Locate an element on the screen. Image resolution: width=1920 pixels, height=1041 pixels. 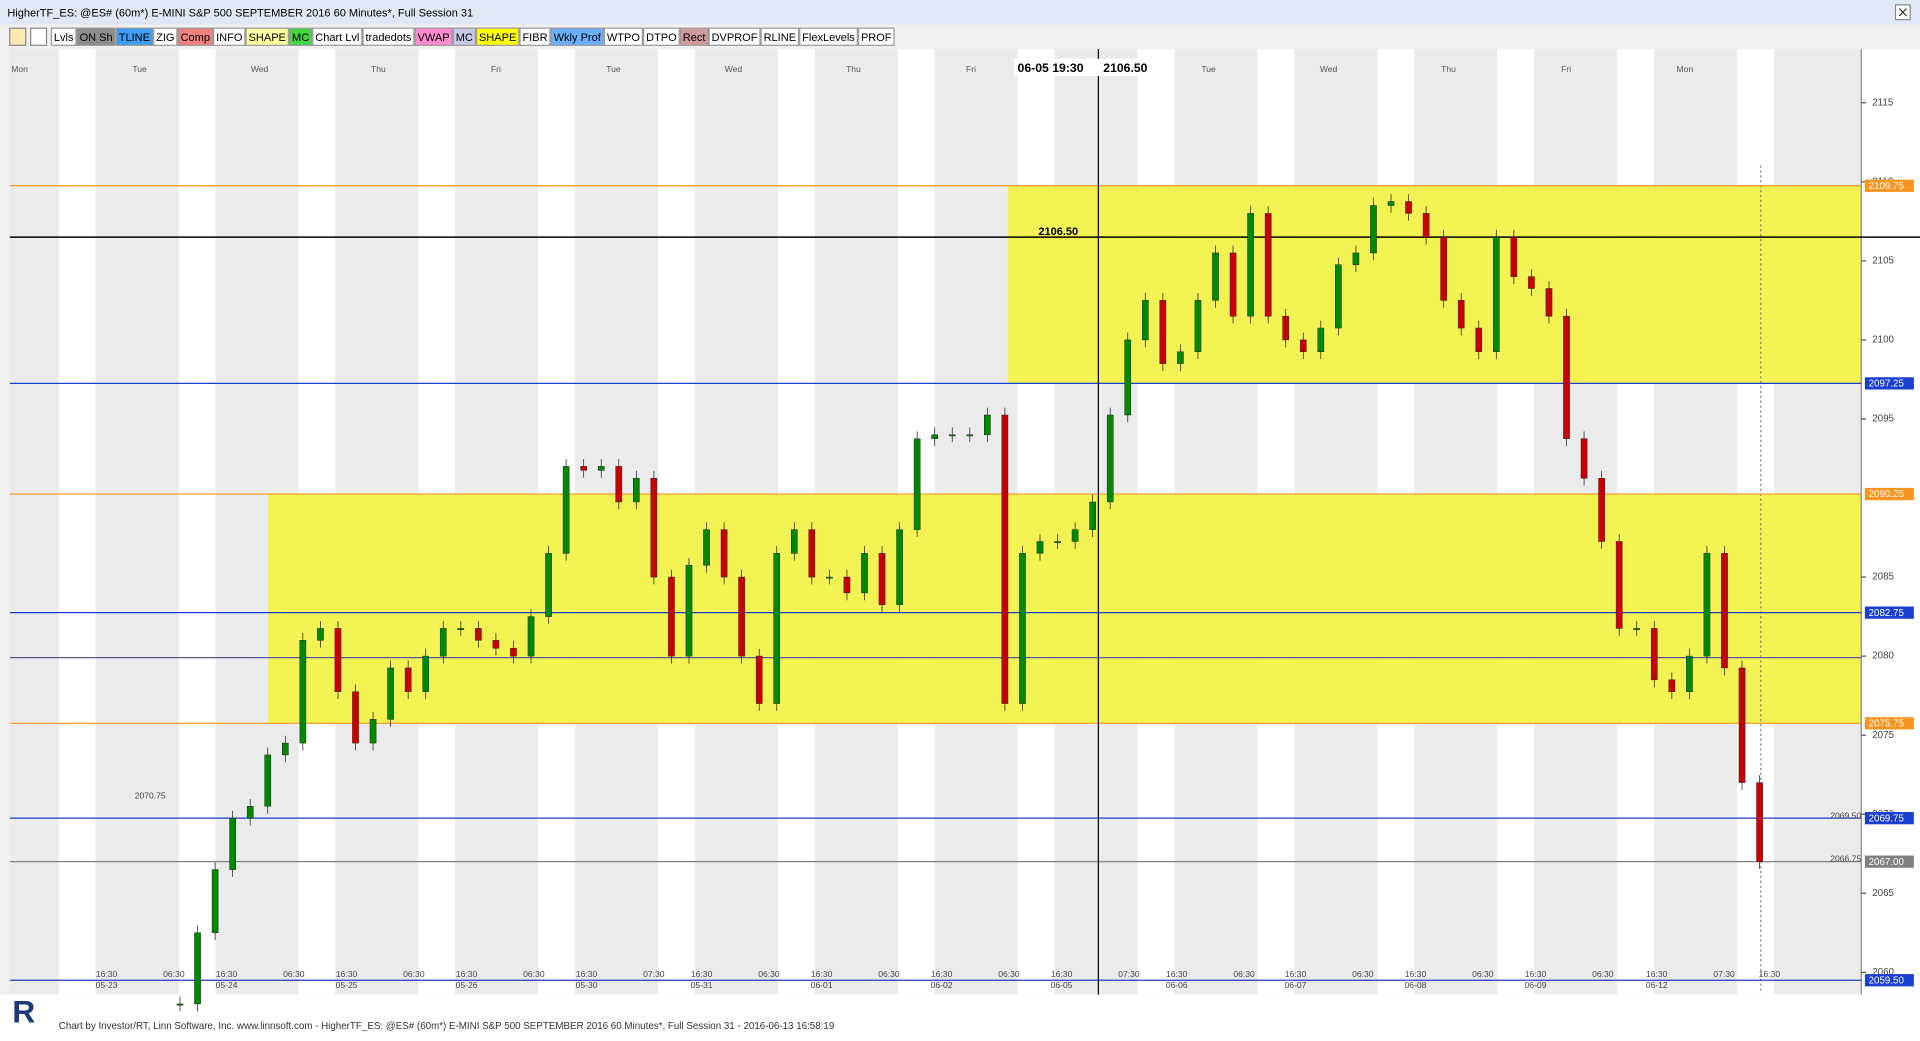
toolbar-label: Rect is located at coordinates (694, 38).